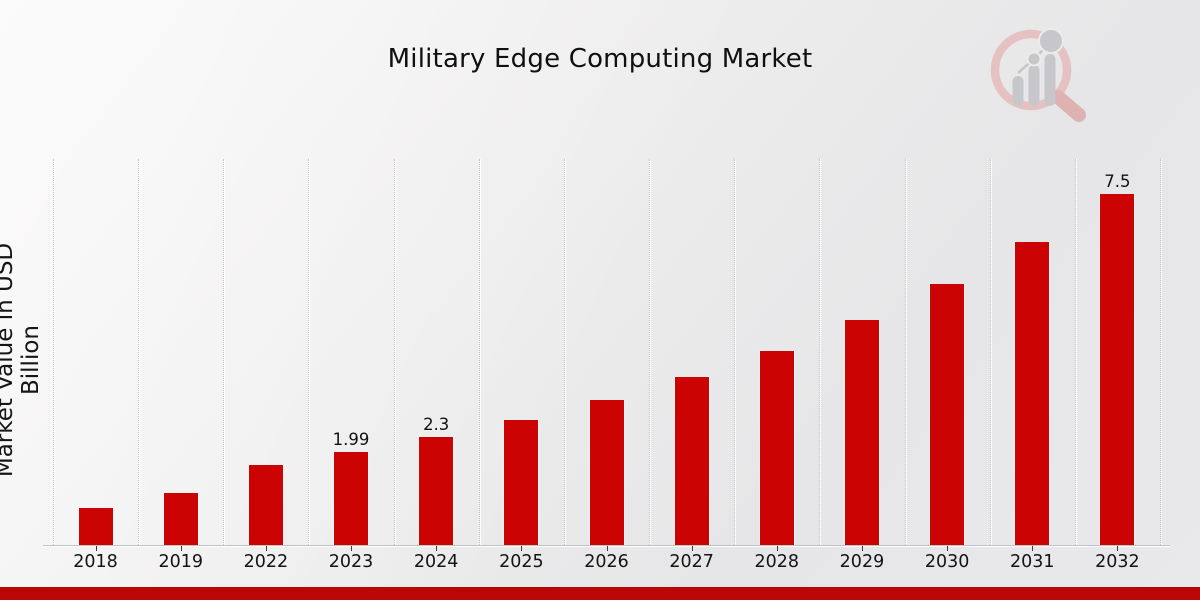 The height and width of the screenshot is (600, 1200). Describe the element at coordinates (1117, 562) in the screenshot. I see `x-tick-label-2032: 2032` at that location.